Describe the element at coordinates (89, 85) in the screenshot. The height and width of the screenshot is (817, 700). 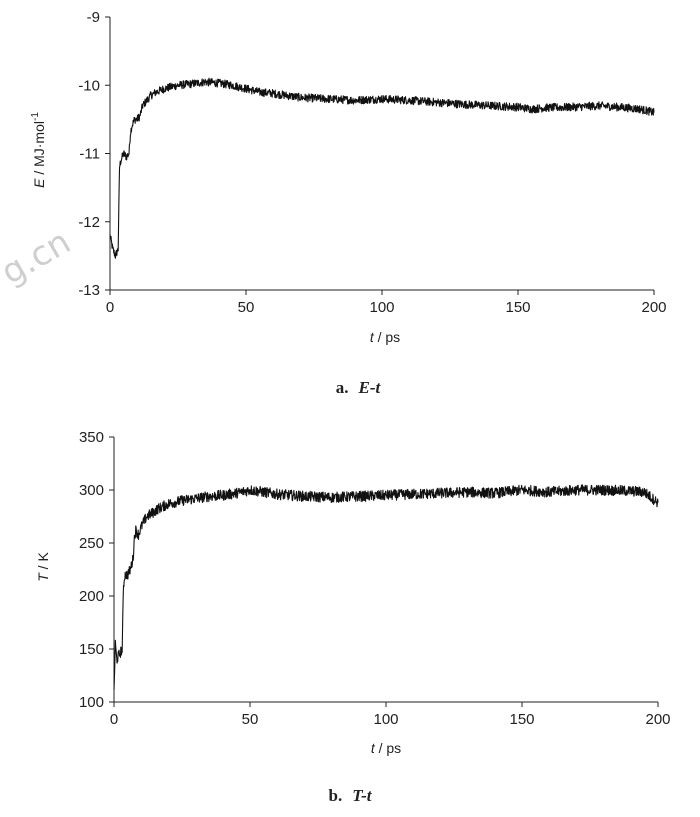
I see `y-tick-label-0: -10` at that location.